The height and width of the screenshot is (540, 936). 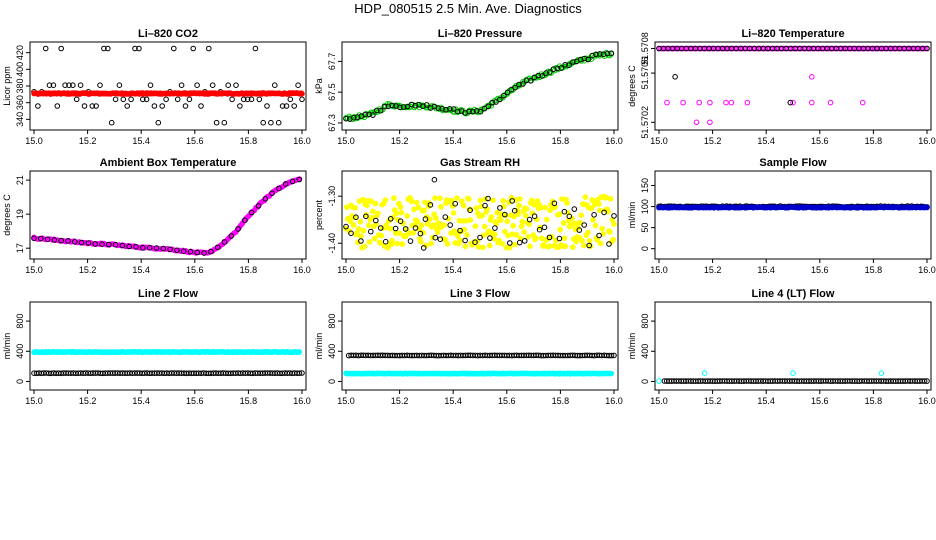 What do you see at coordinates (302, 141) in the screenshot?
I see `x-tick-label: 16.0` at bounding box center [302, 141].